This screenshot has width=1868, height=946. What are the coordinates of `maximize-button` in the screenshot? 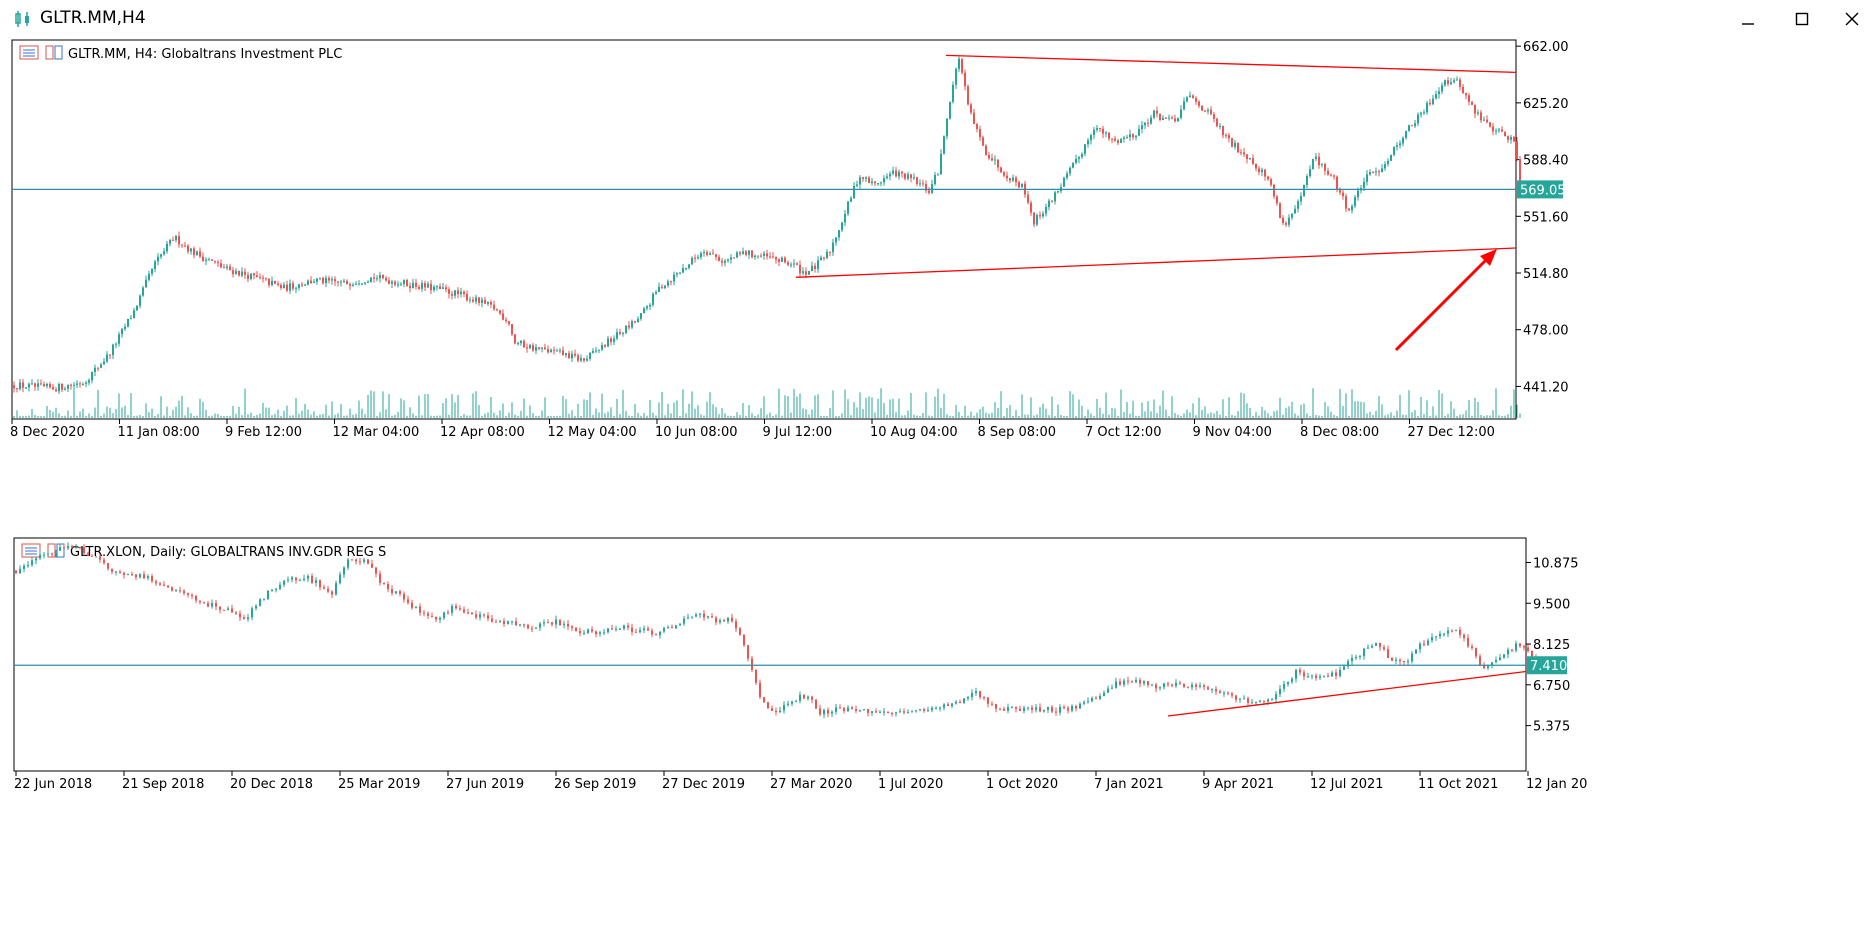 It's located at (1802, 19).